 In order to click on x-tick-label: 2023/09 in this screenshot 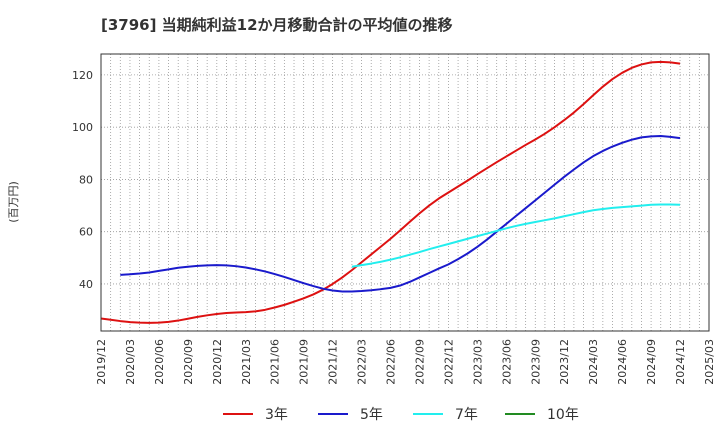, I will do `click(535, 362)`.